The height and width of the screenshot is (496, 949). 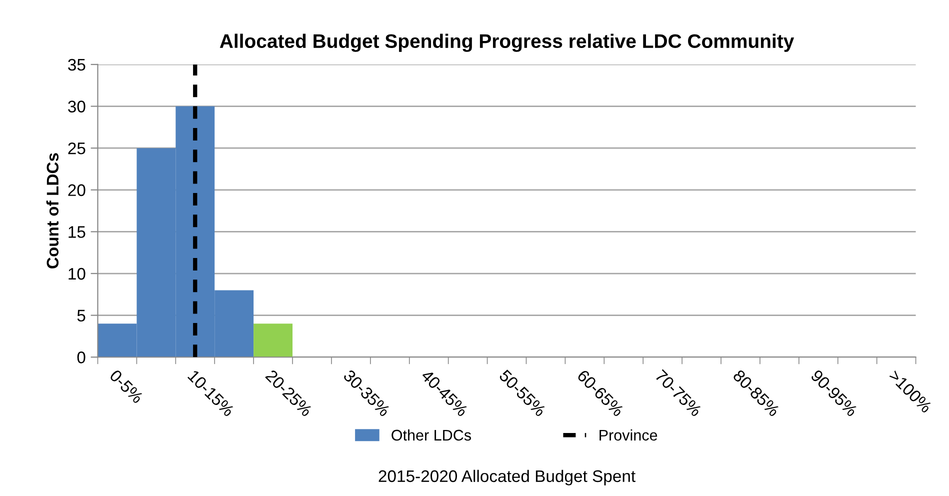 I want to click on bar, so click(x=273, y=341).